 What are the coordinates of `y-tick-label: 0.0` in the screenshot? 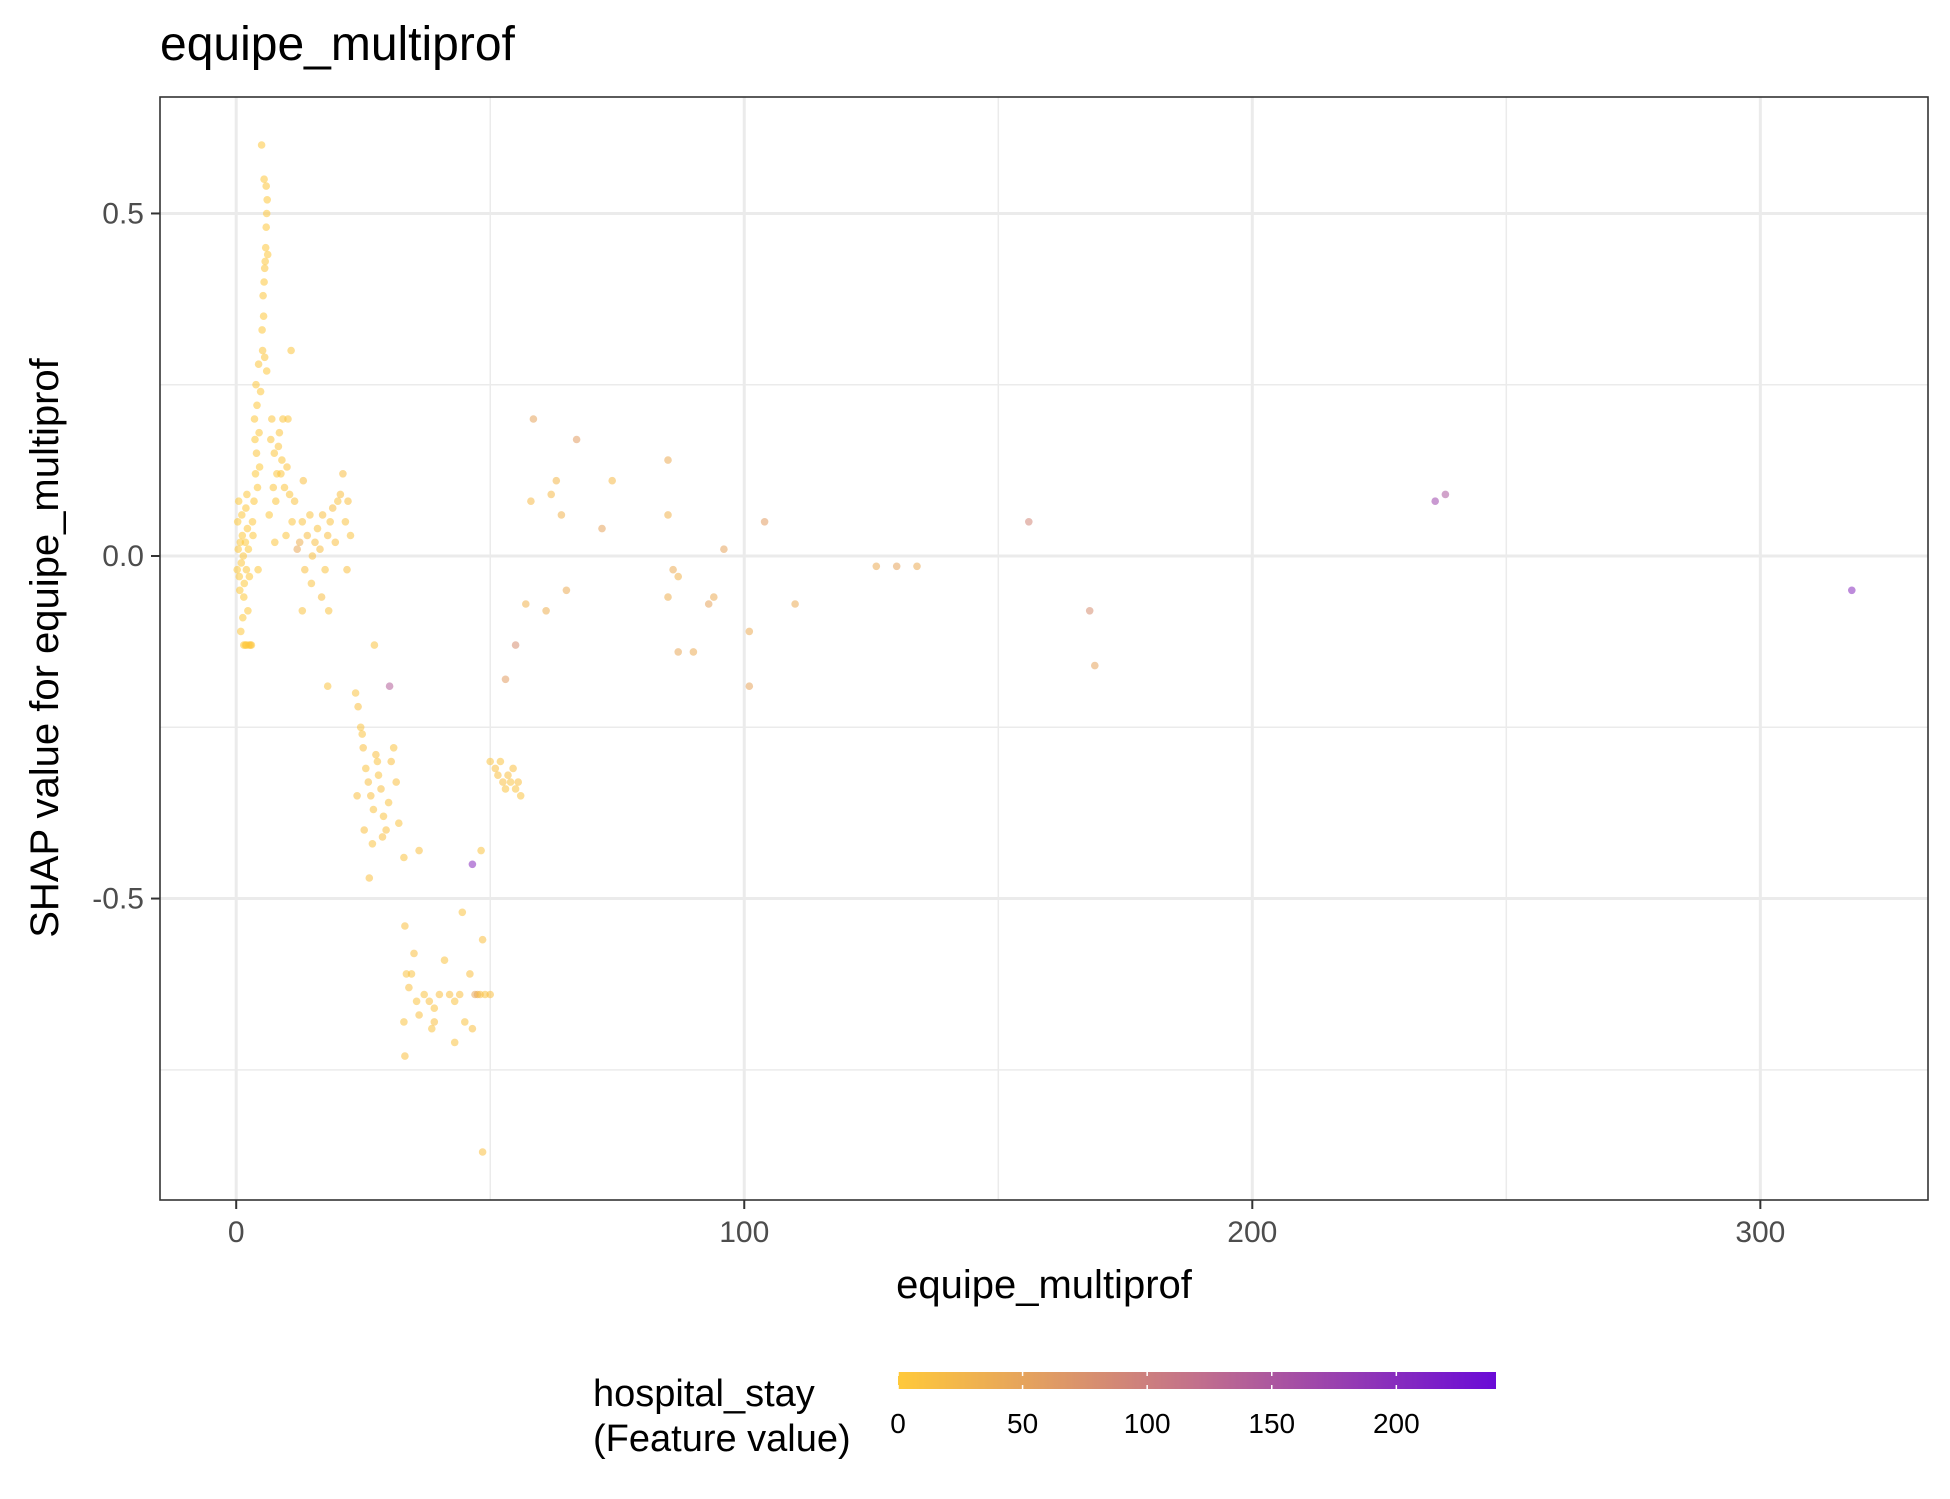 It's located at (123, 556).